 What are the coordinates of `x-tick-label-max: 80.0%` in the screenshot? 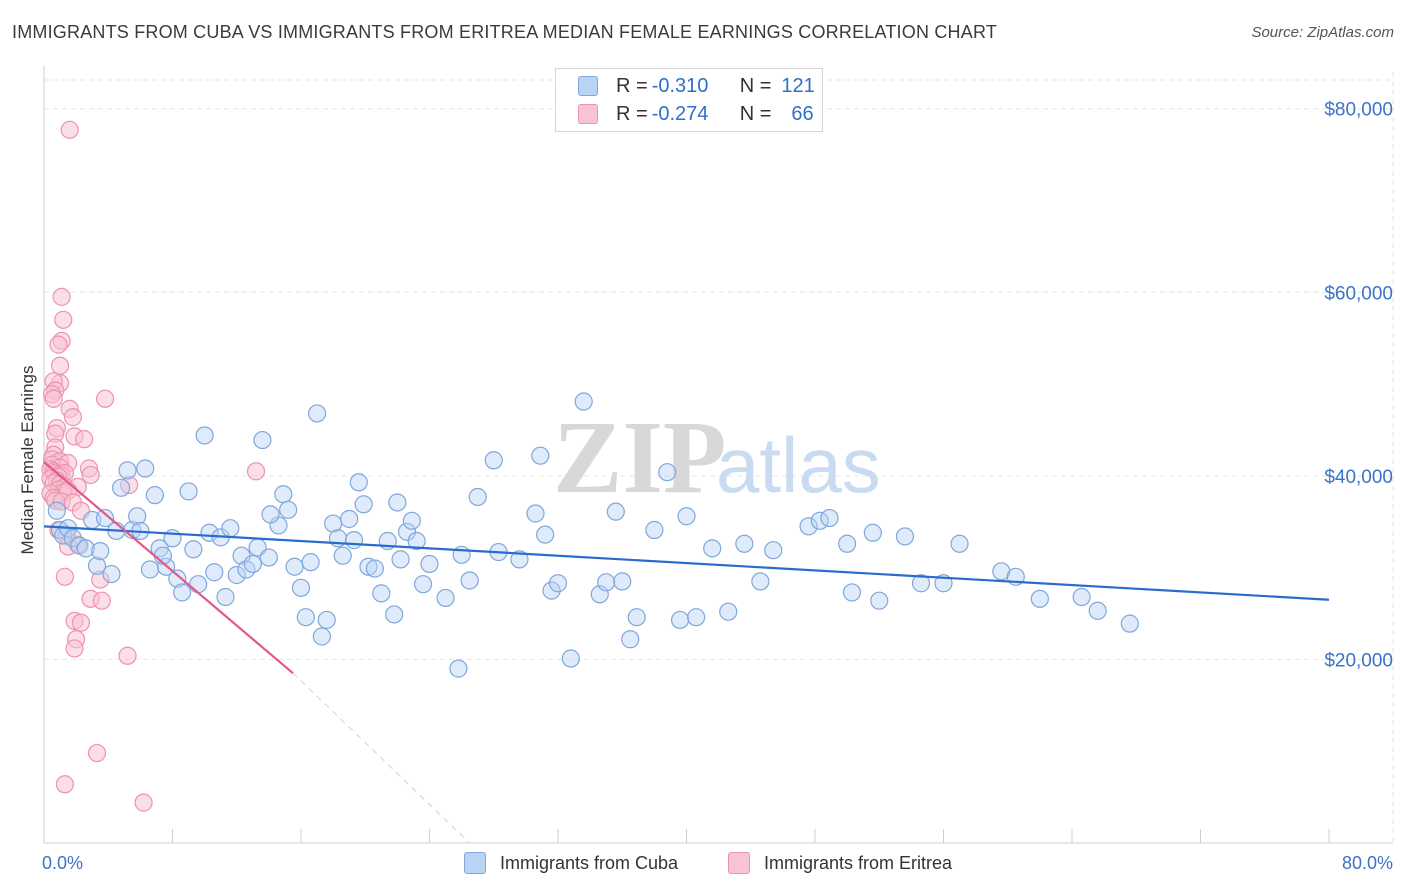 It's located at (1367, 863).